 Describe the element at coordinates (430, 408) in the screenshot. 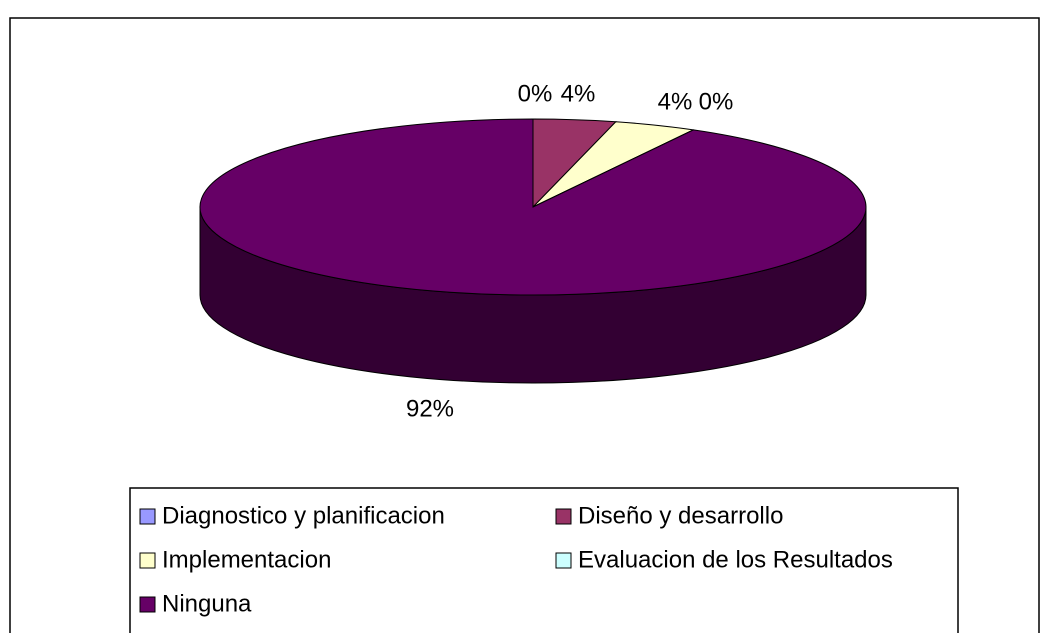

I see `data-label: 92%` at that location.